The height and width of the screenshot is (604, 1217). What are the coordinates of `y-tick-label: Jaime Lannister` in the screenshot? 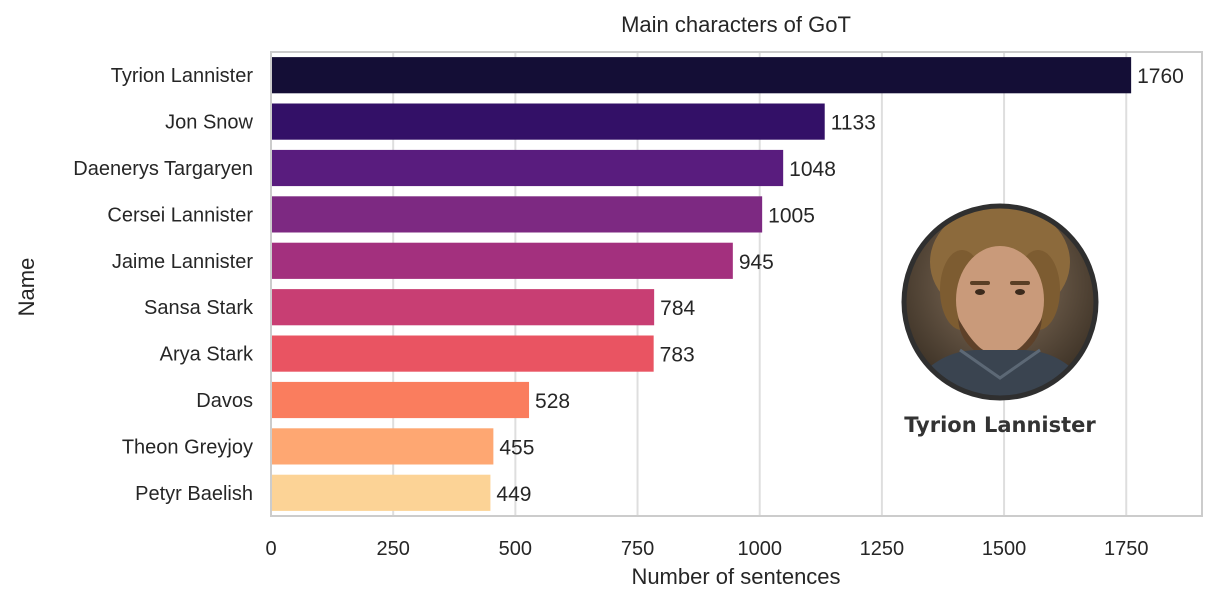 It's located at (183, 262).